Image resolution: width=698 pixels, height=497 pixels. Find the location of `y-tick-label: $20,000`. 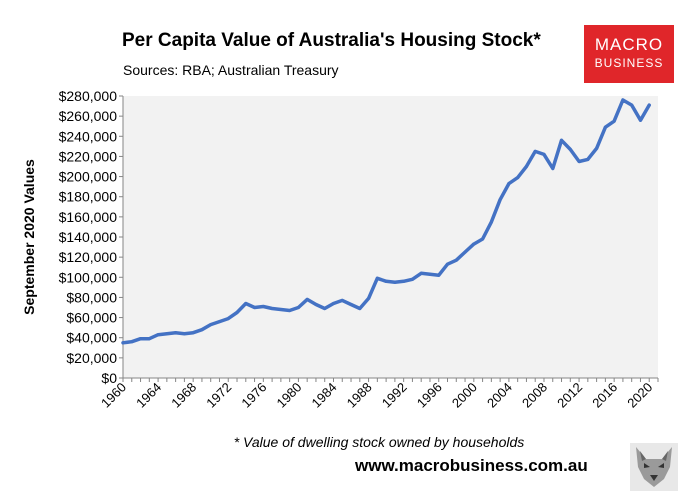

y-tick-label: $20,000 is located at coordinates (91, 358).